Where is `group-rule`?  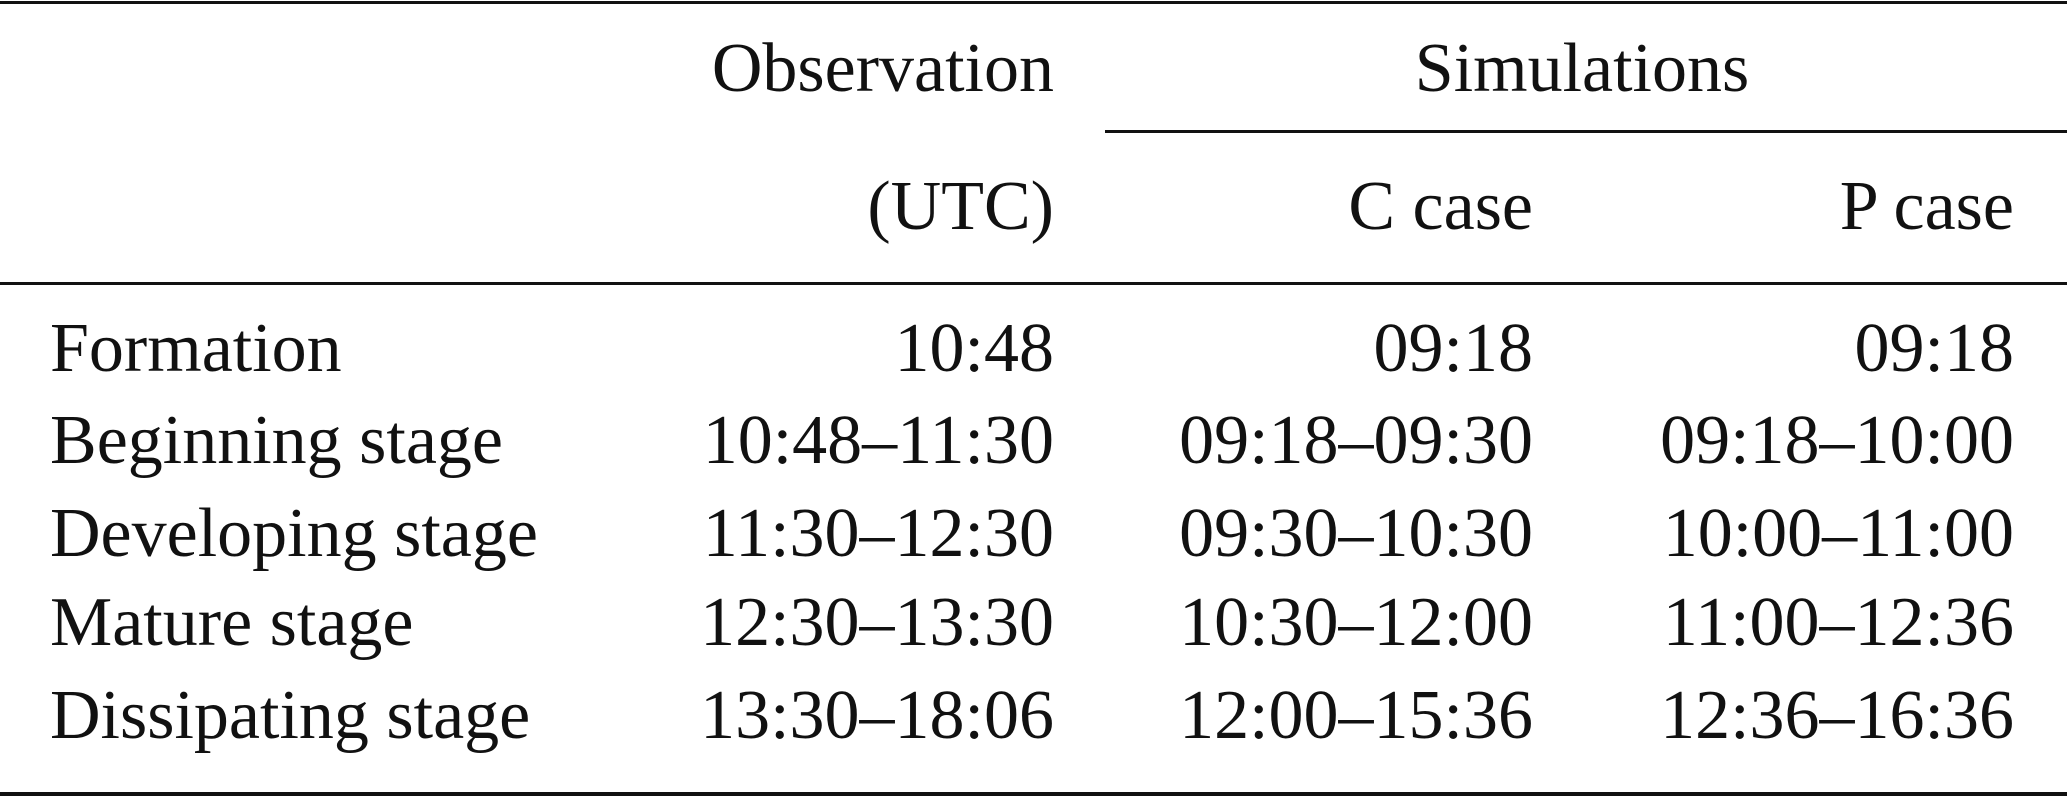
group-rule is located at coordinates (1586, 131).